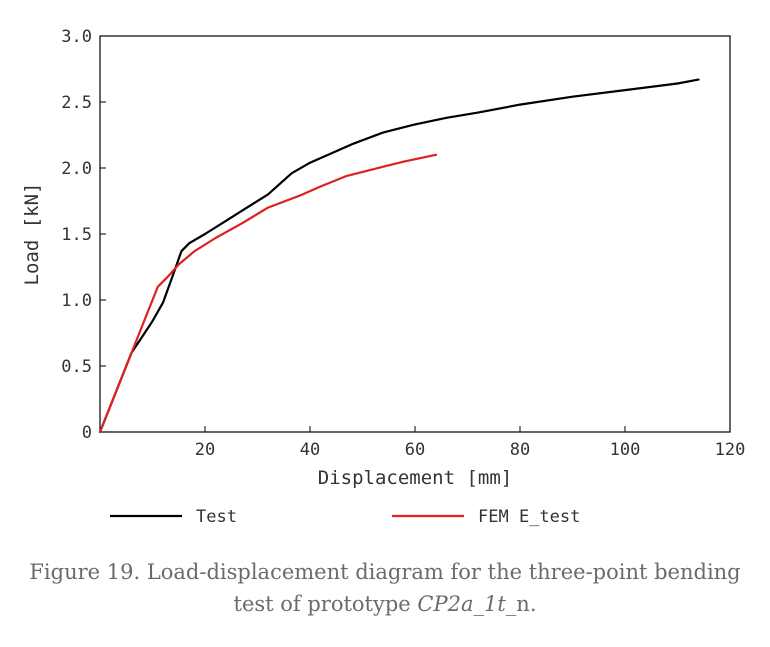 This screenshot has width=770, height=647. I want to click on x-tick-label: 80, so click(520, 450).